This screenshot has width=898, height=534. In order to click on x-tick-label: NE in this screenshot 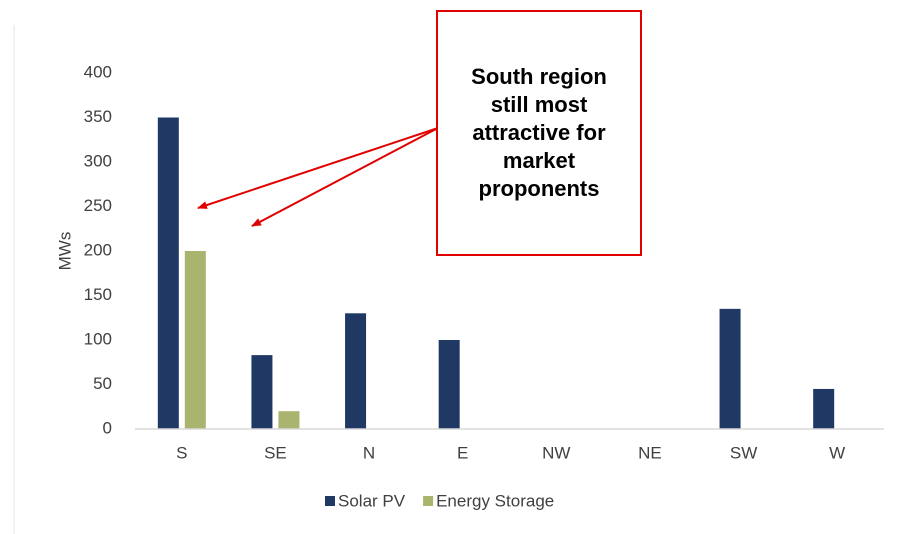, I will do `click(650, 452)`.